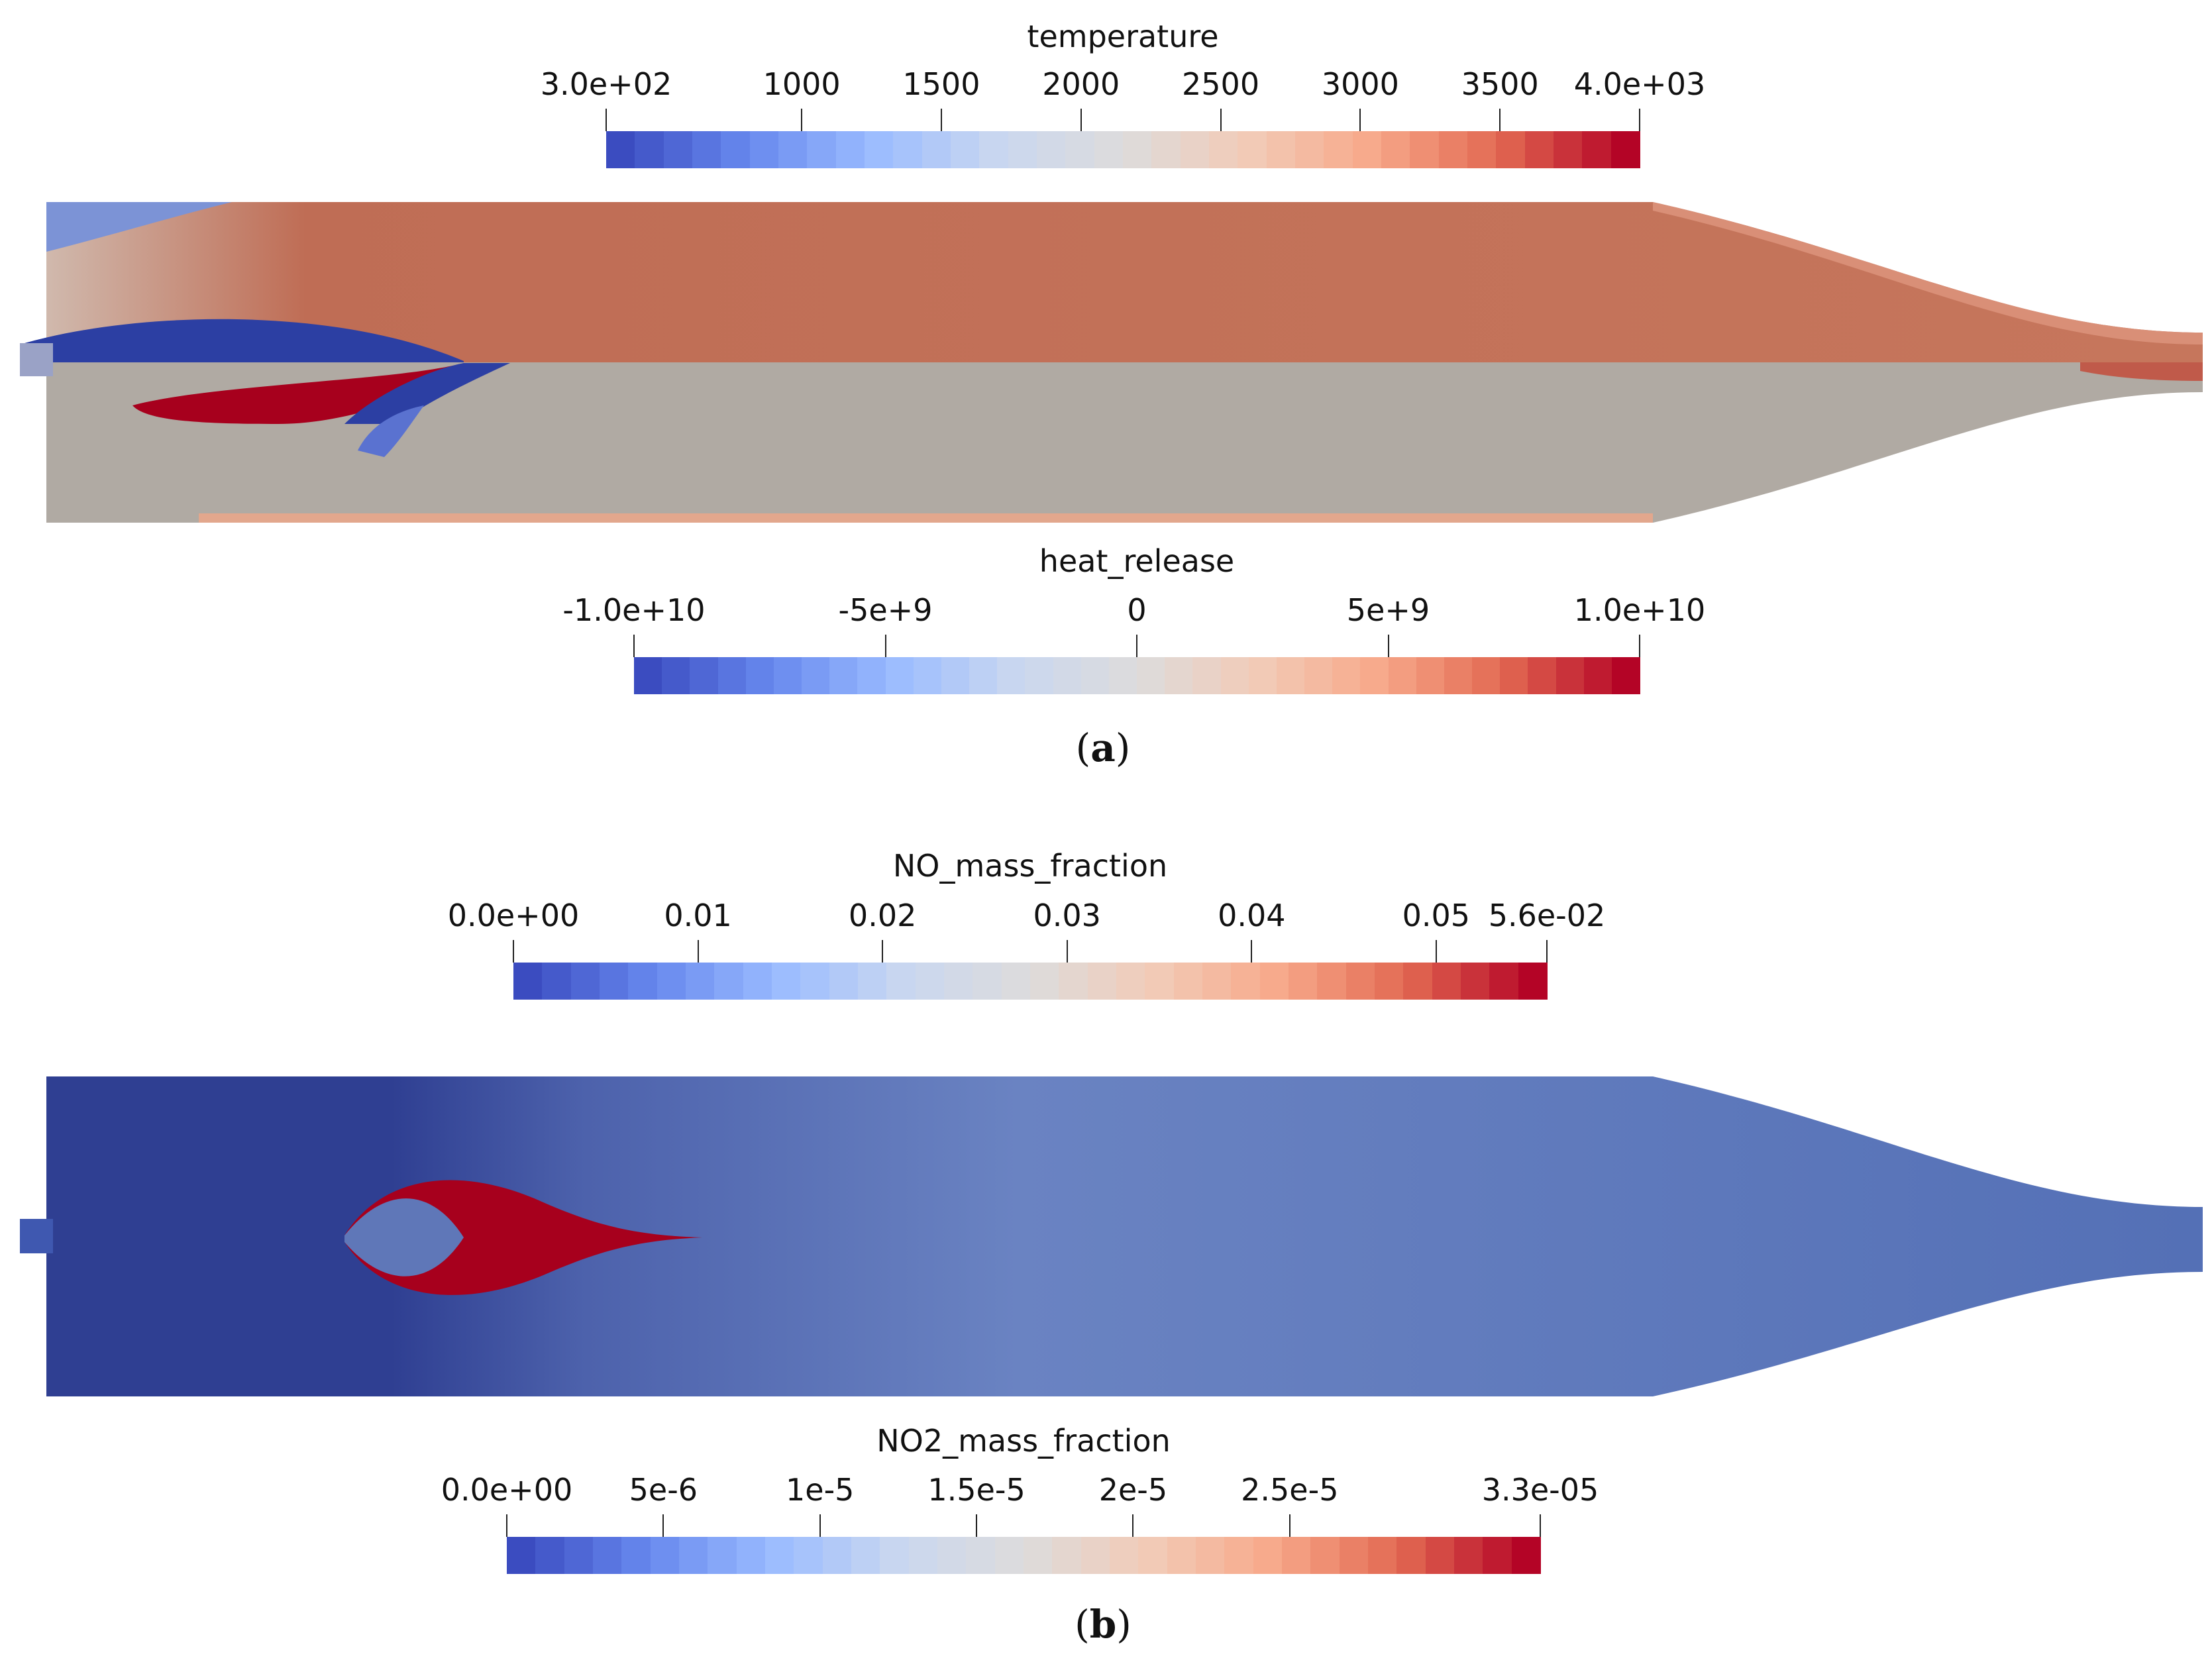 The height and width of the screenshot is (1672, 2212). I want to click on inlet-tube-a, so click(36, 360).